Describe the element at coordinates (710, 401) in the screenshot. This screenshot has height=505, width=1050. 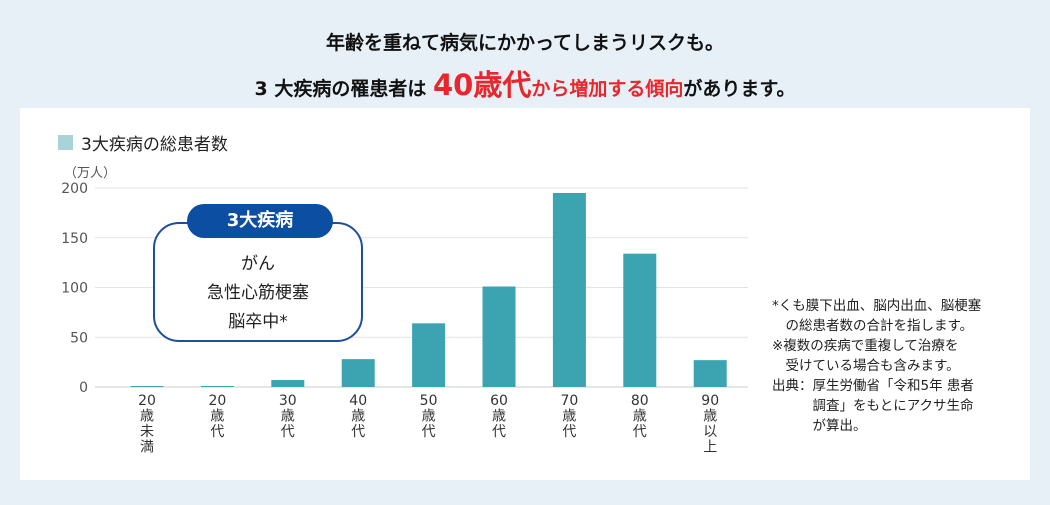
I see `x-tick-label: 90` at that location.